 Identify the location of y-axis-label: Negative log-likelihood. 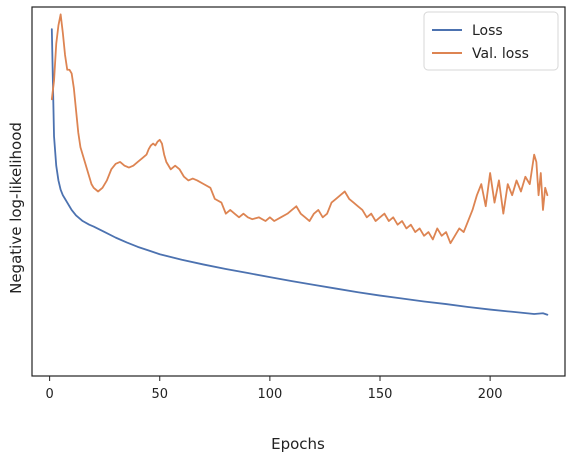
(16, 208).